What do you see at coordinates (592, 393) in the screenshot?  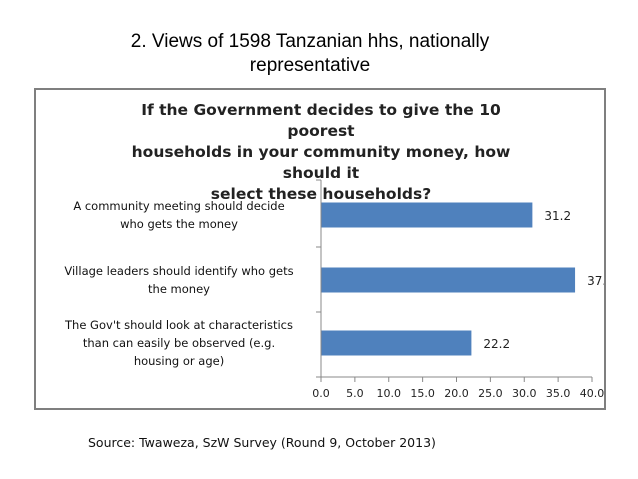 I see `x-tick-label-9: 40.0` at bounding box center [592, 393].